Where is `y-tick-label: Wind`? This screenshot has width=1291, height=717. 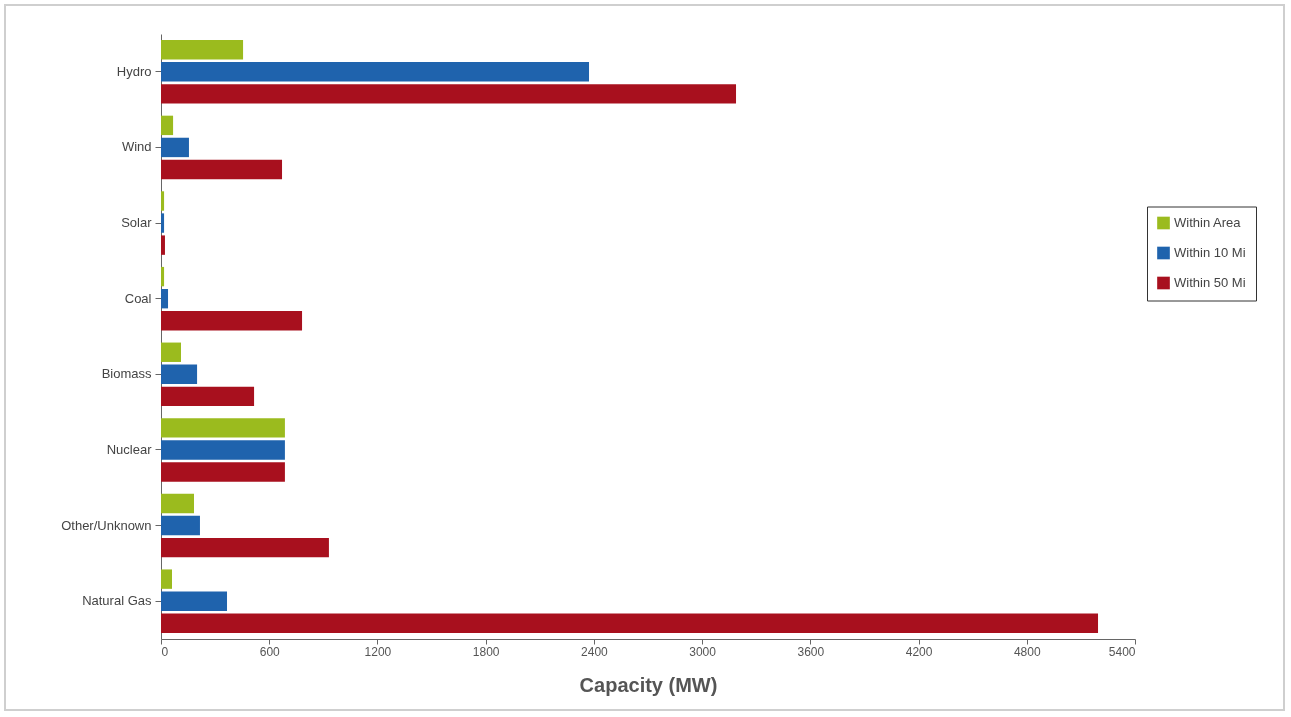 y-tick-label: Wind is located at coordinates (136, 147).